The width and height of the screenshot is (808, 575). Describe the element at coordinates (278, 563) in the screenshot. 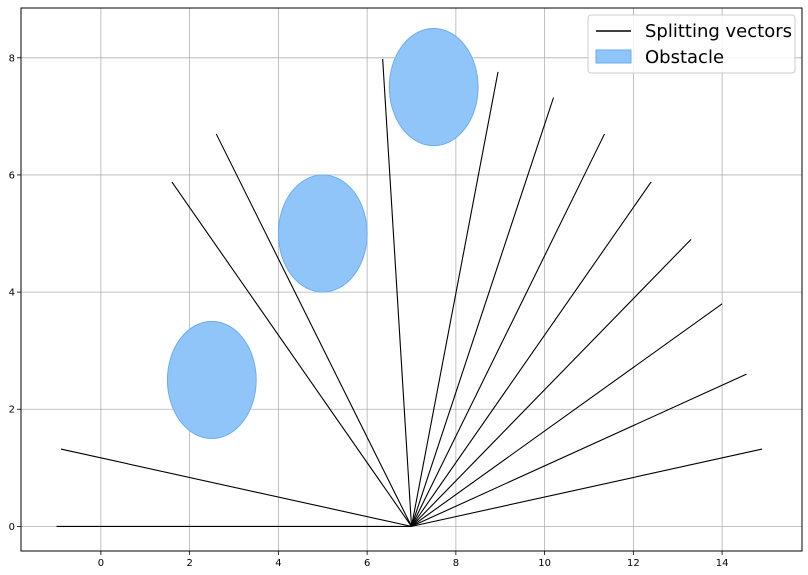

I see `x-tick-label-2: 4` at that location.